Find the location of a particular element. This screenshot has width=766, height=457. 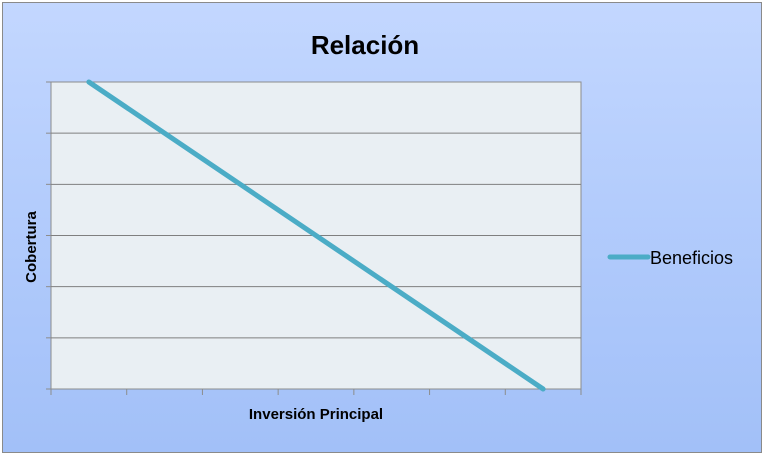

y-axis-title: Cobertura is located at coordinates (31, 247).